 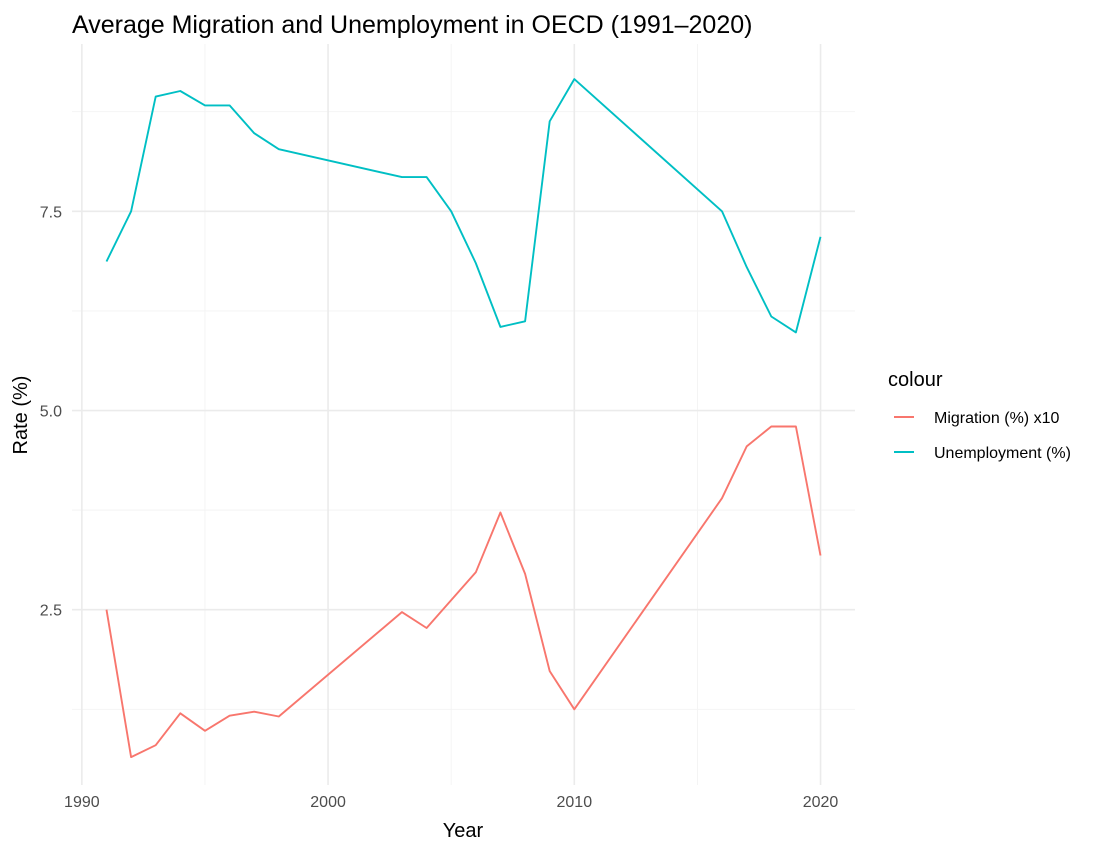 What do you see at coordinates (1002, 453) in the screenshot?
I see `legend-label-unemployment: Unemployment (%)` at bounding box center [1002, 453].